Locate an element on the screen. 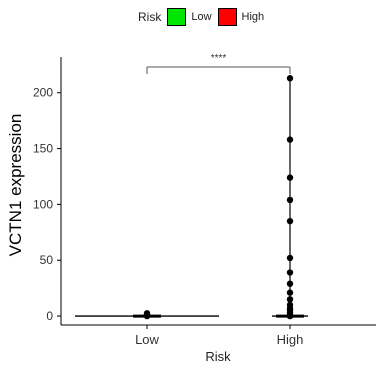  legend-title: Risk is located at coordinates (150, 17).